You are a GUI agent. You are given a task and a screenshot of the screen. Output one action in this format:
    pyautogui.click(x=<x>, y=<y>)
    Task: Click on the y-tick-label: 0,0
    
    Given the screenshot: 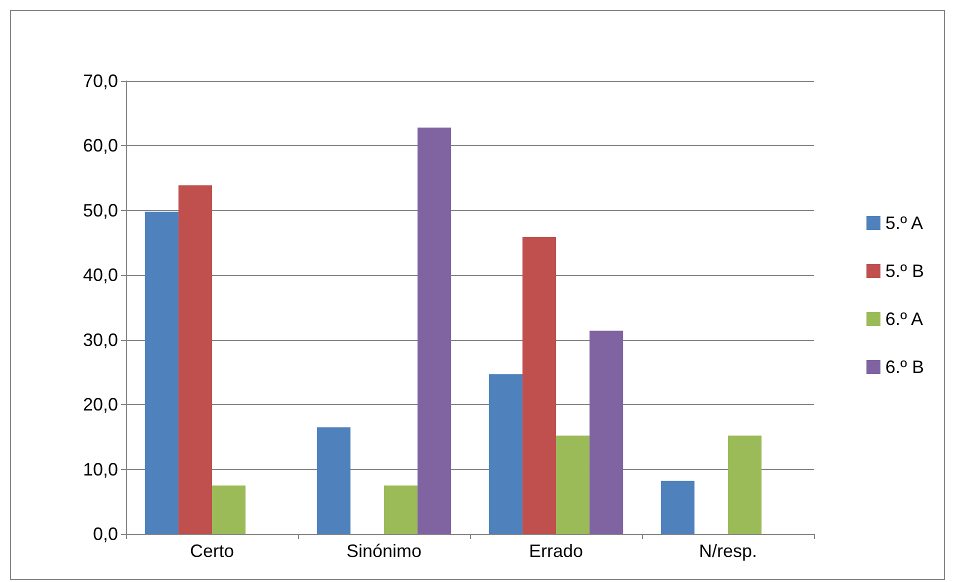 What is the action you would take?
    pyautogui.click(x=105, y=534)
    